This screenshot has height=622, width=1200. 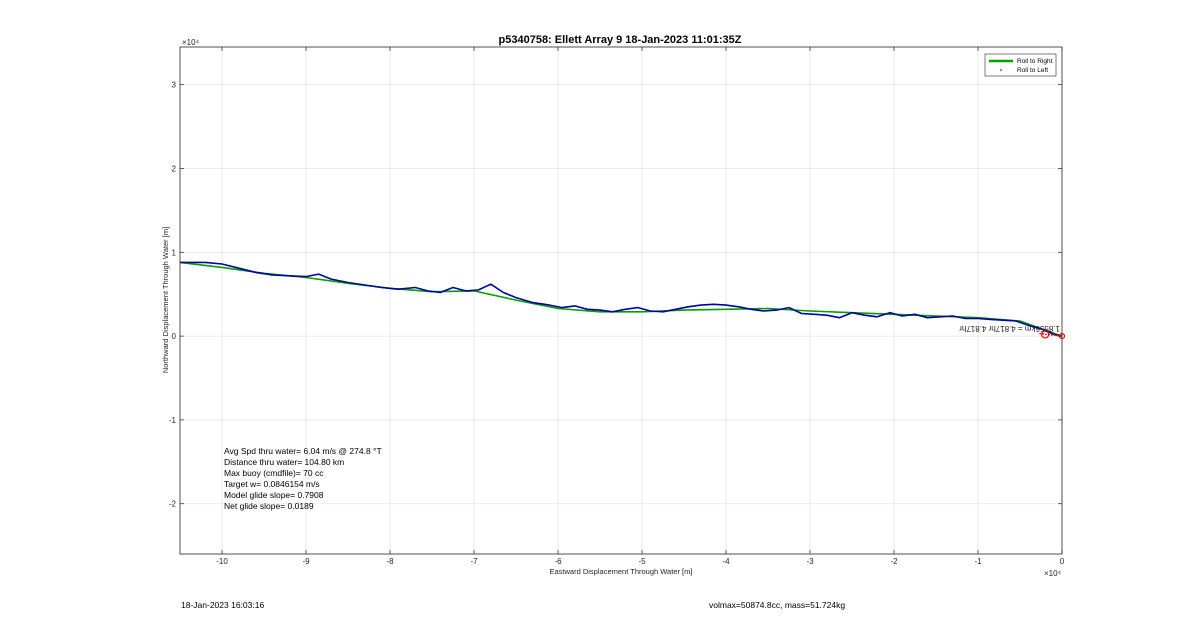 I want to click on y-axis-label: Northward Displacement Through Water [m], so click(x=165, y=300).